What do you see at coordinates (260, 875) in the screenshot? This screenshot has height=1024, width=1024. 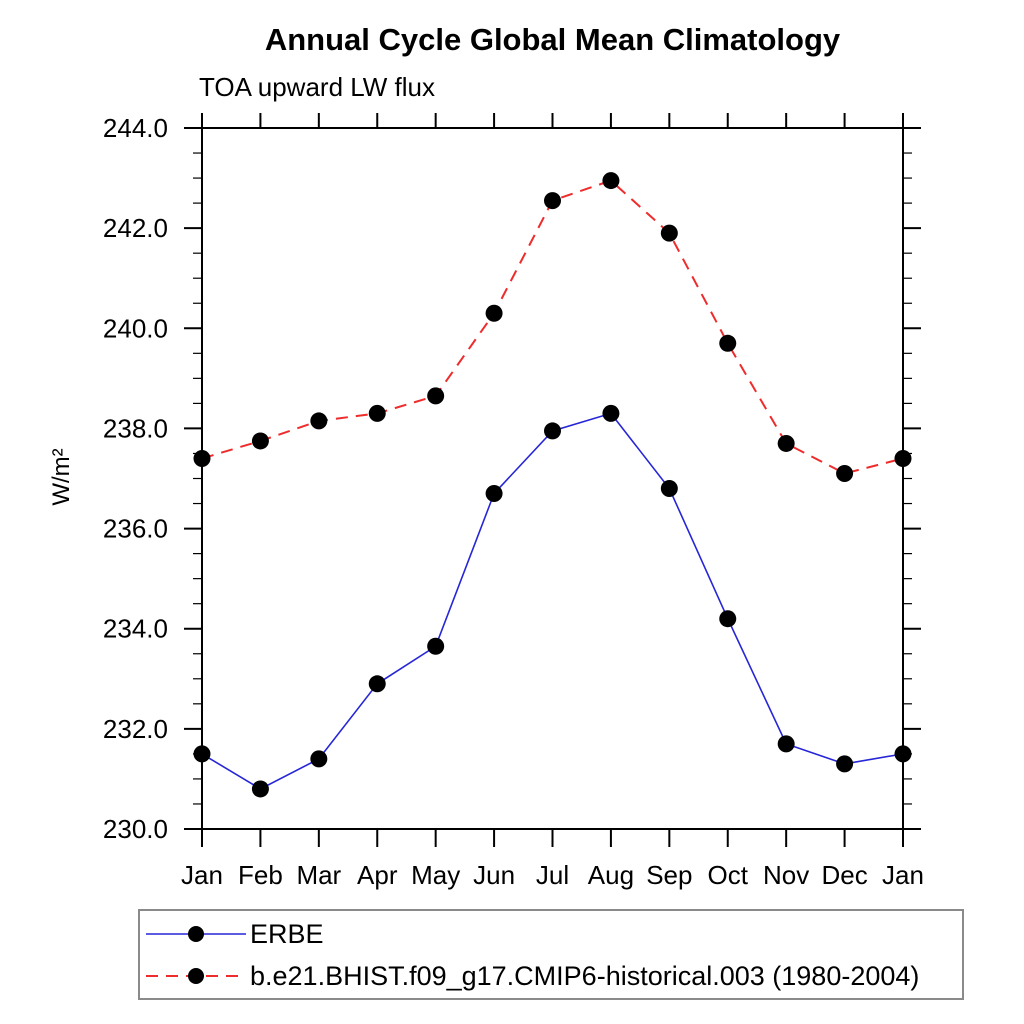 I see `x-tick-label: Feb` at bounding box center [260, 875].